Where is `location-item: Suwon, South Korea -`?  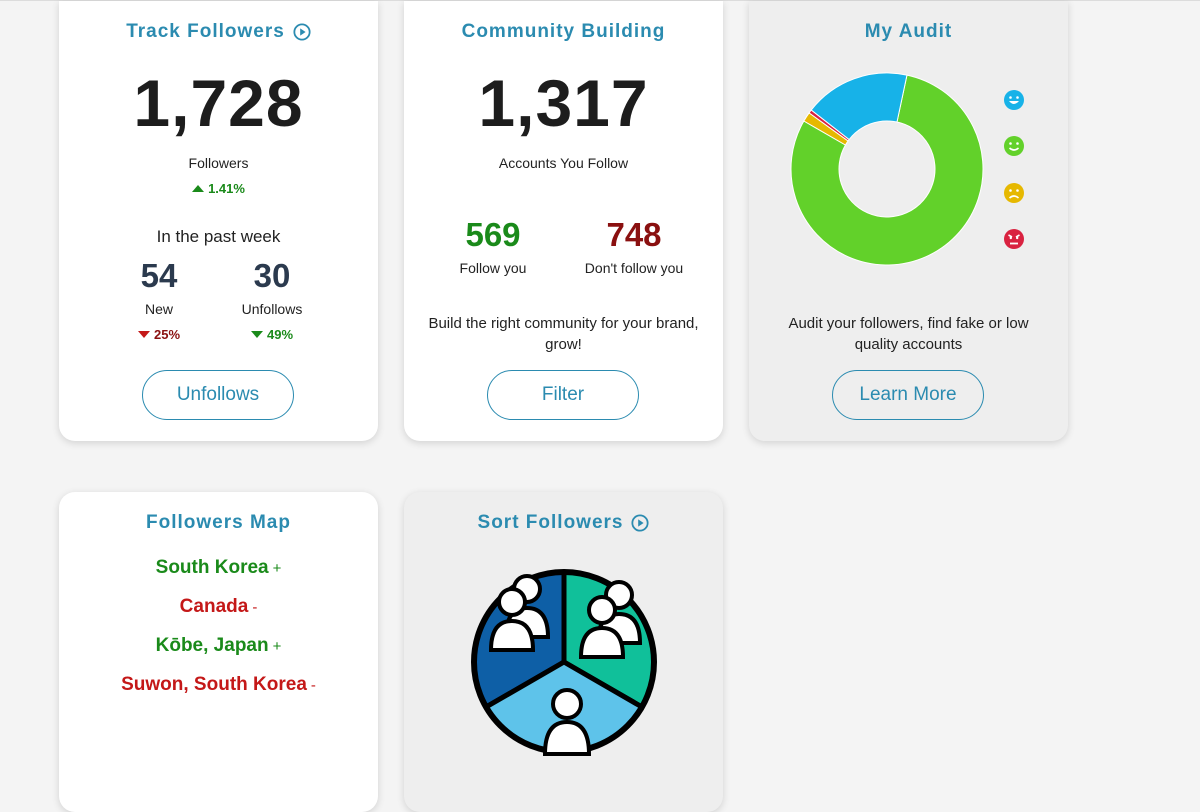
location-item: Suwon, South Korea - is located at coordinates (218, 685).